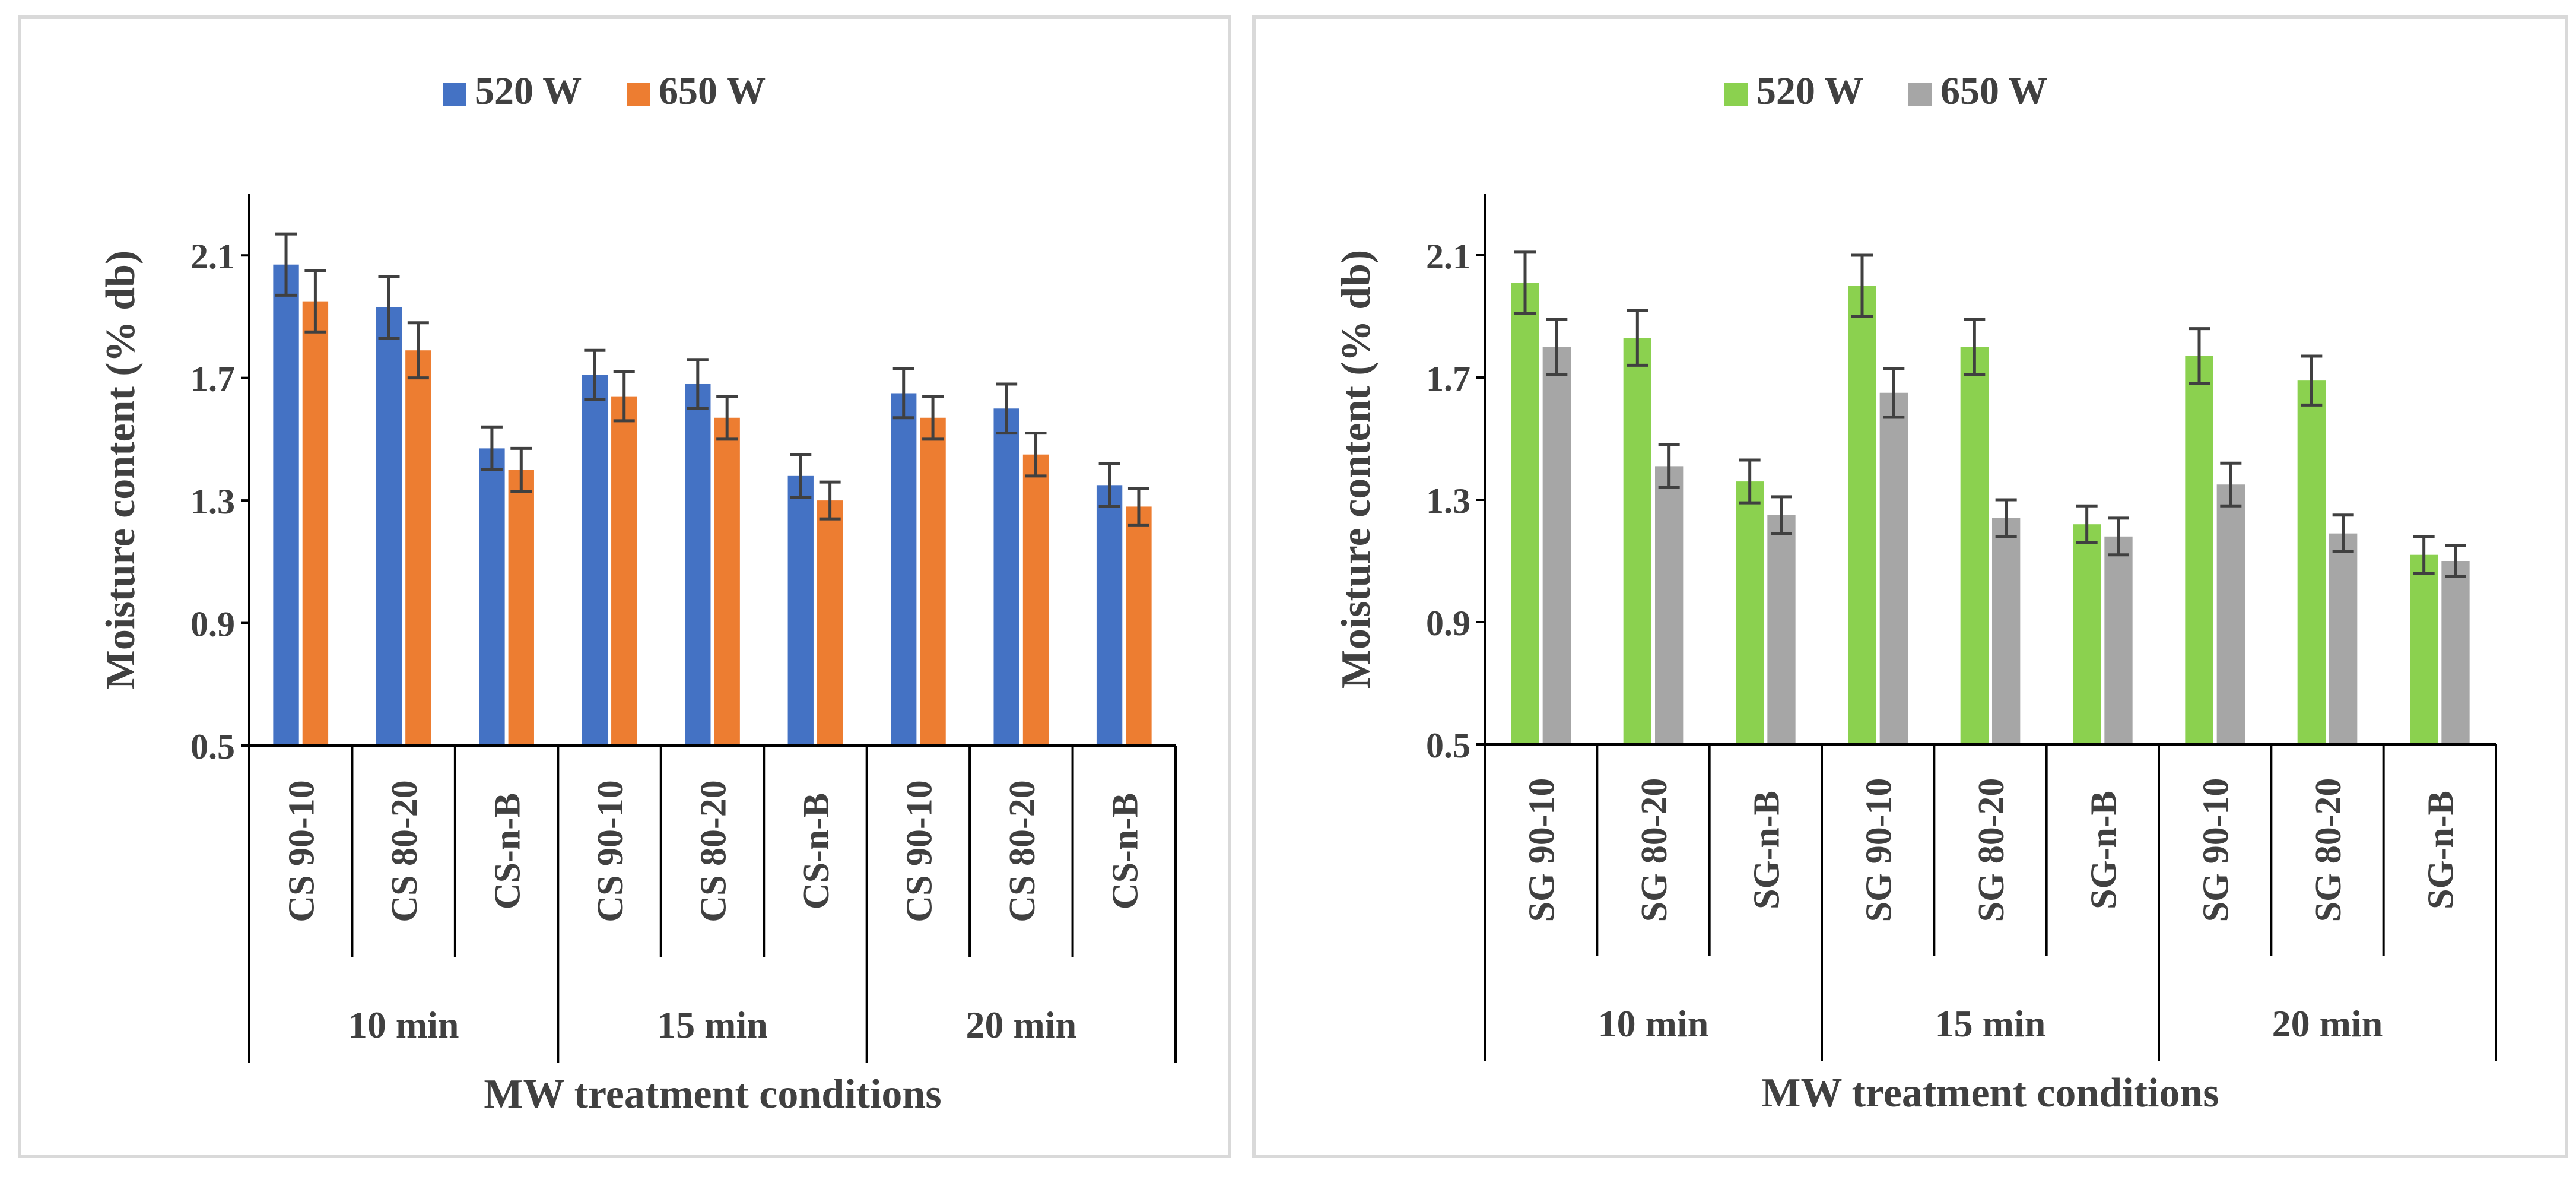  What do you see at coordinates (2328, 850) in the screenshot?
I see `x-tick-label: SG 80-20` at bounding box center [2328, 850].